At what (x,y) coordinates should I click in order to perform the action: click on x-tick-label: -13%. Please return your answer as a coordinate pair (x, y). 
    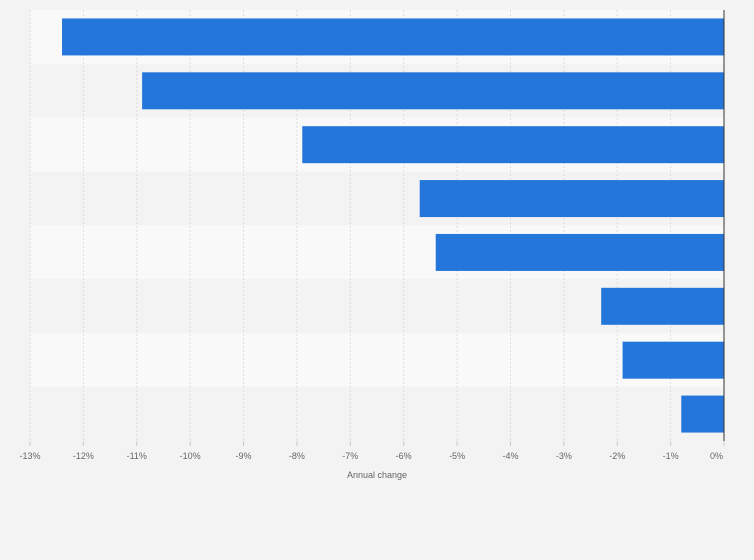
    Looking at the image, I should click on (29, 456).